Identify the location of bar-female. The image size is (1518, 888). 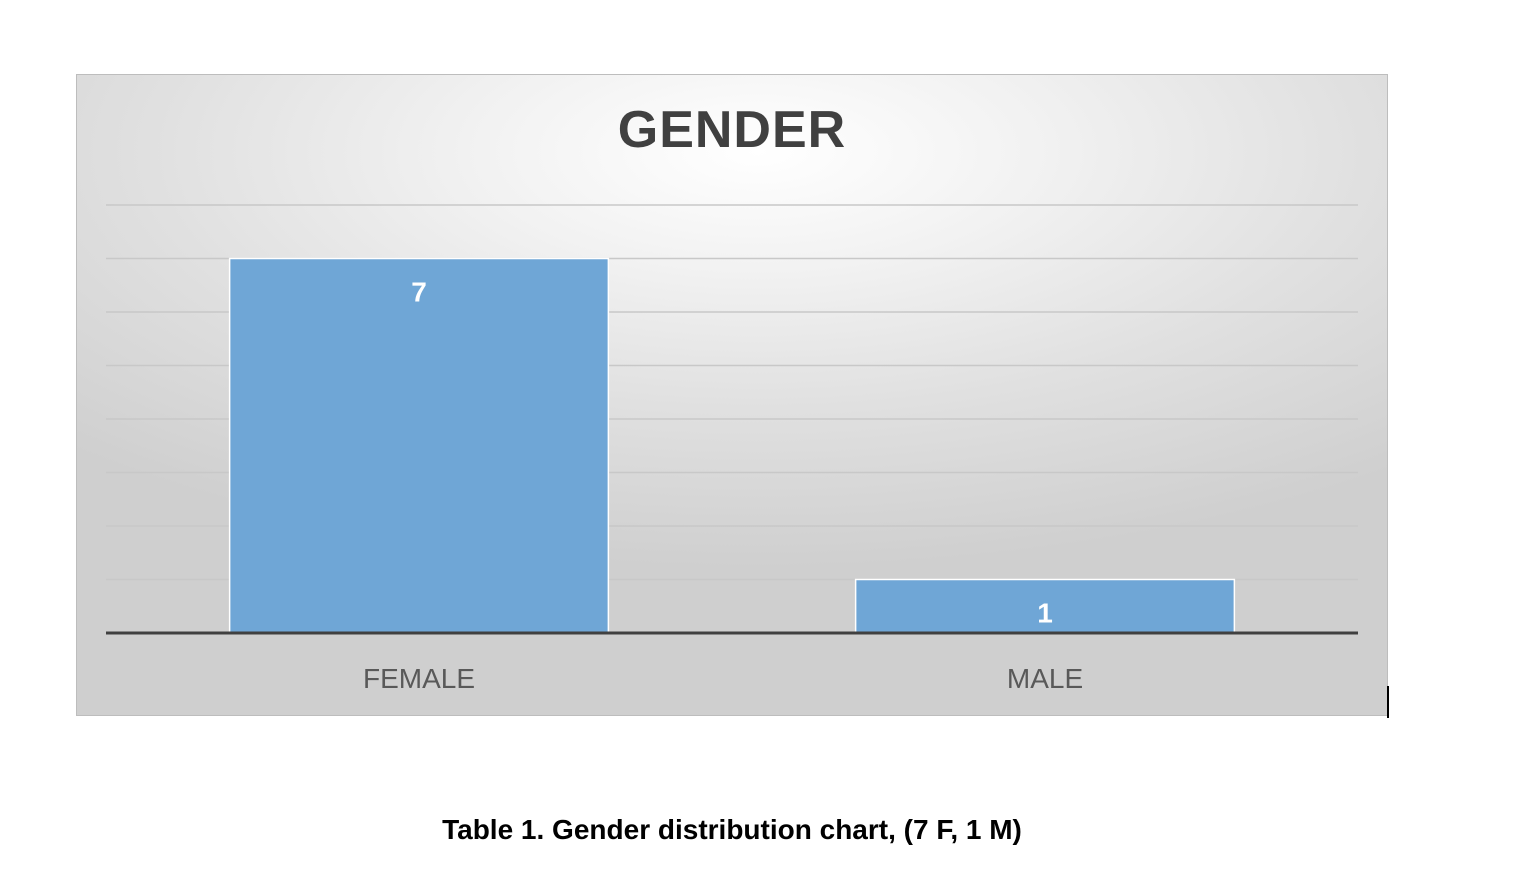
(419, 445).